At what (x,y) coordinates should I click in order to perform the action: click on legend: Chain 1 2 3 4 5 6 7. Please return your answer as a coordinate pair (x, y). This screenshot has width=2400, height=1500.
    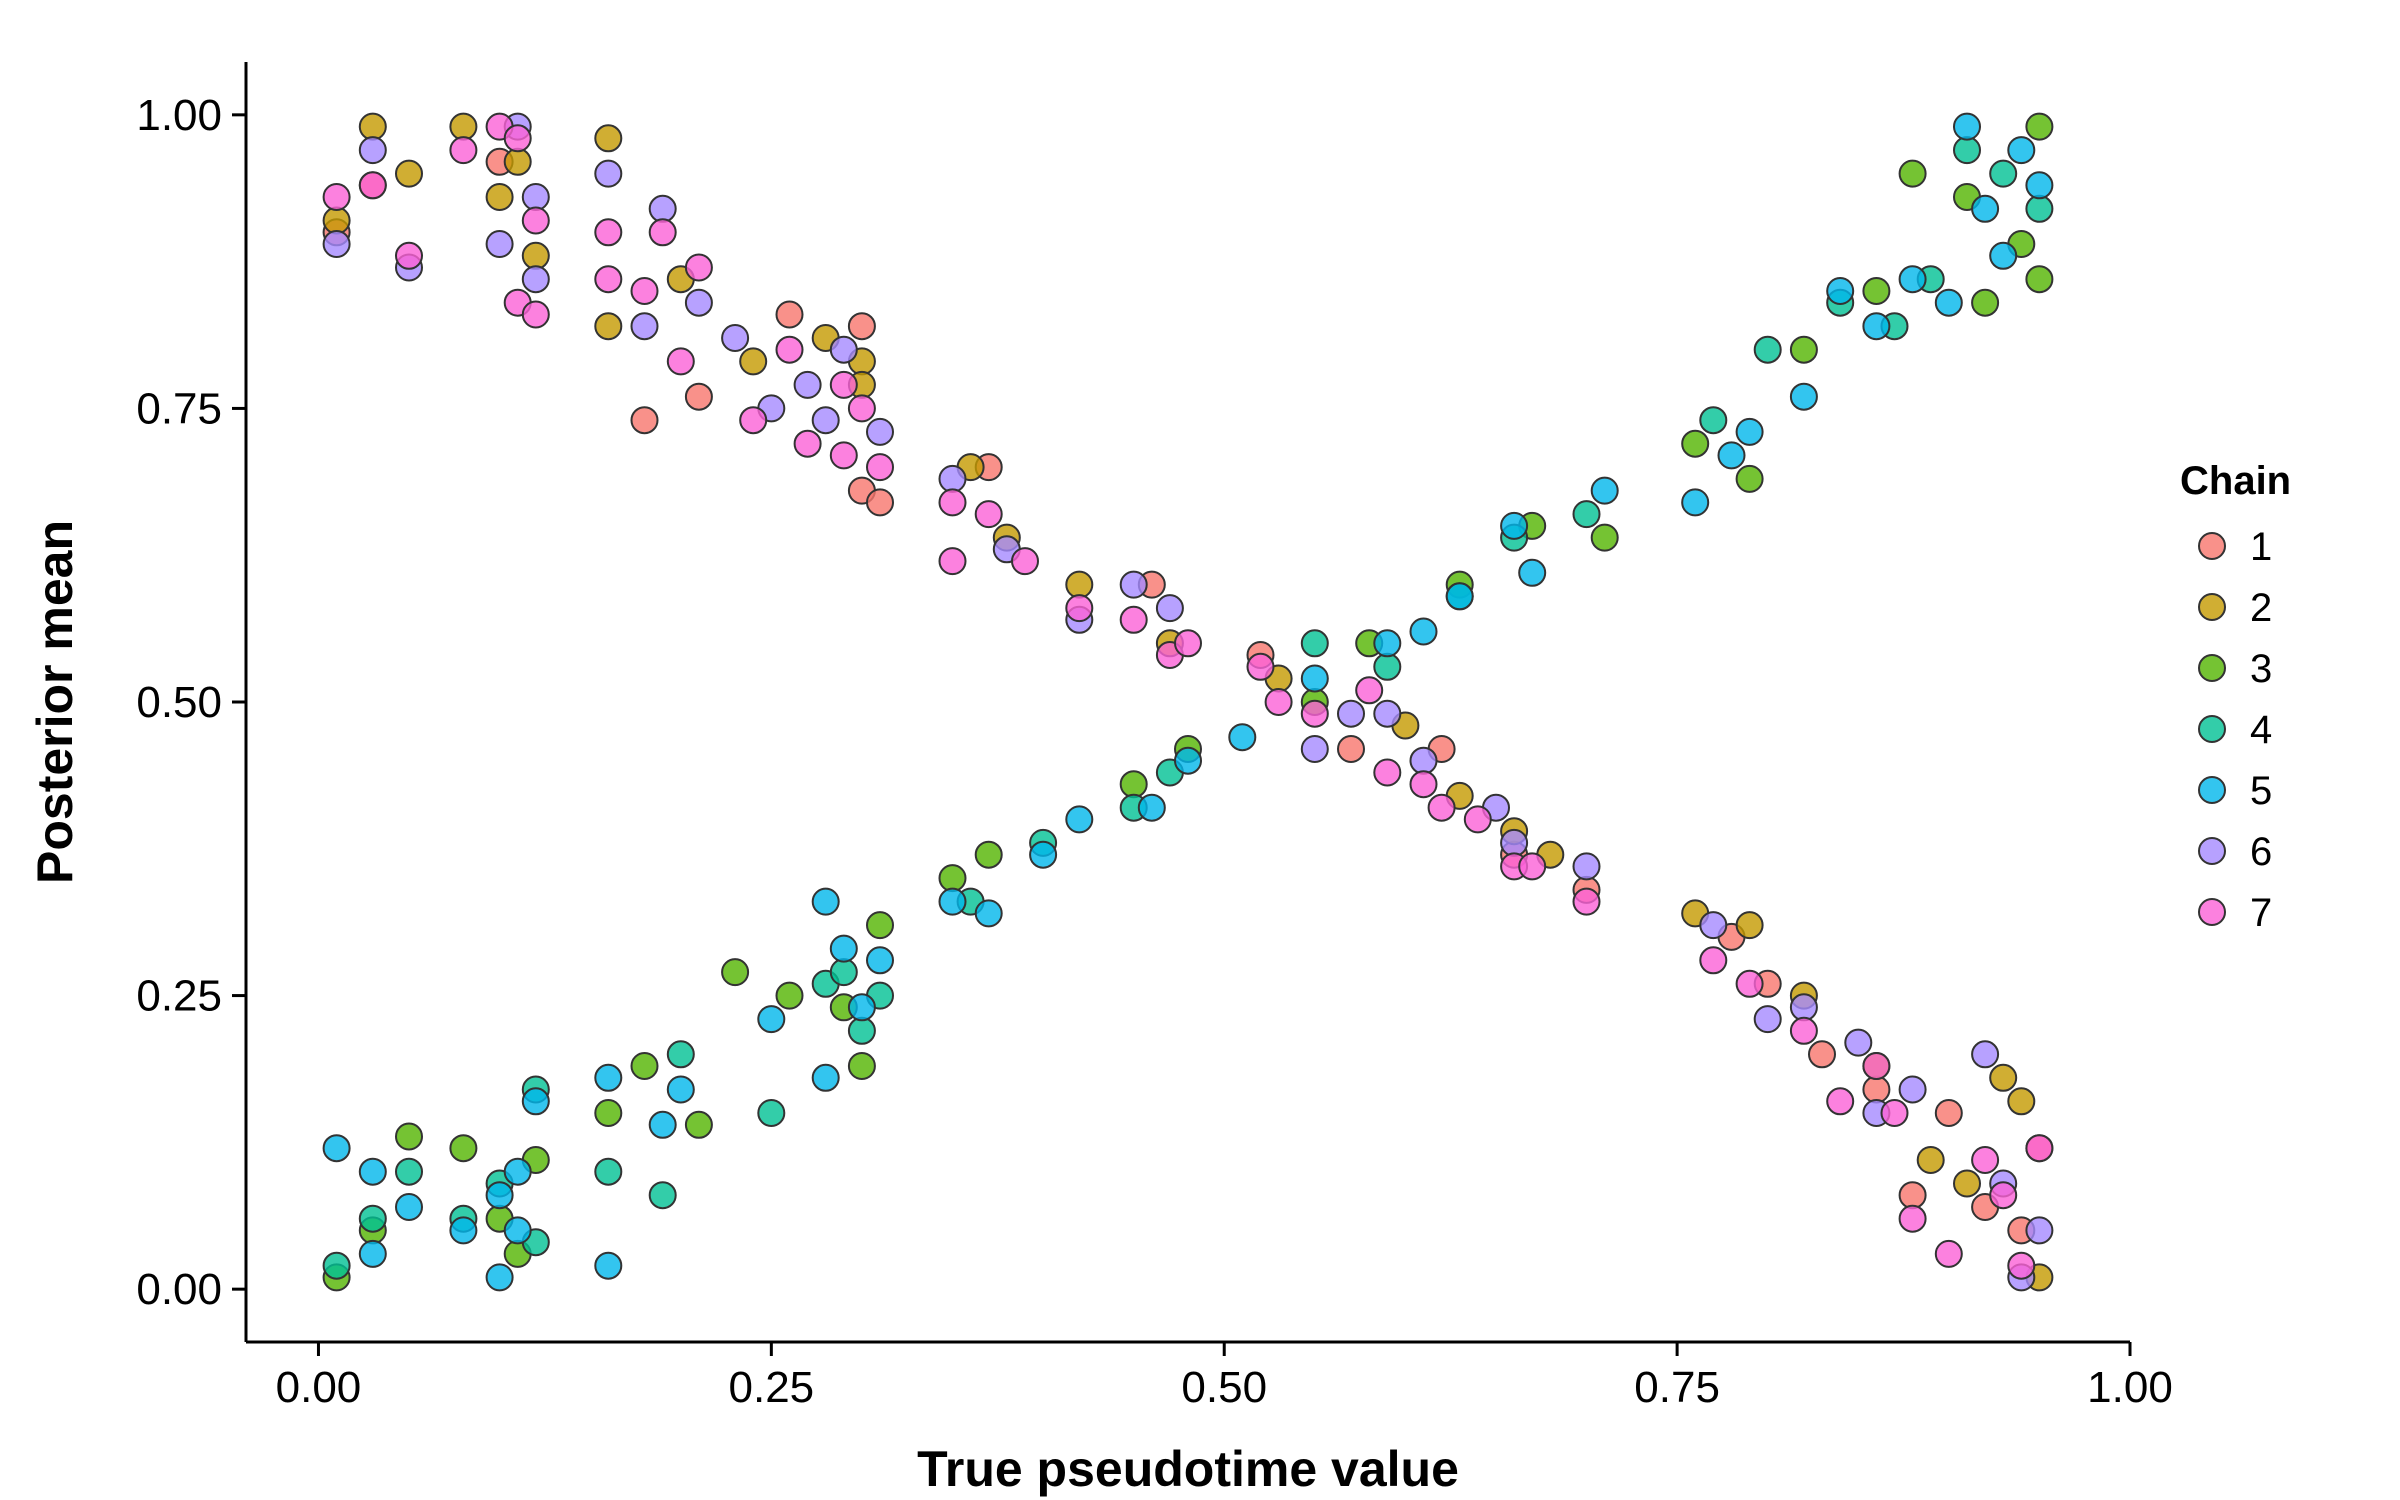
    Looking at the image, I should click on (2235, 697).